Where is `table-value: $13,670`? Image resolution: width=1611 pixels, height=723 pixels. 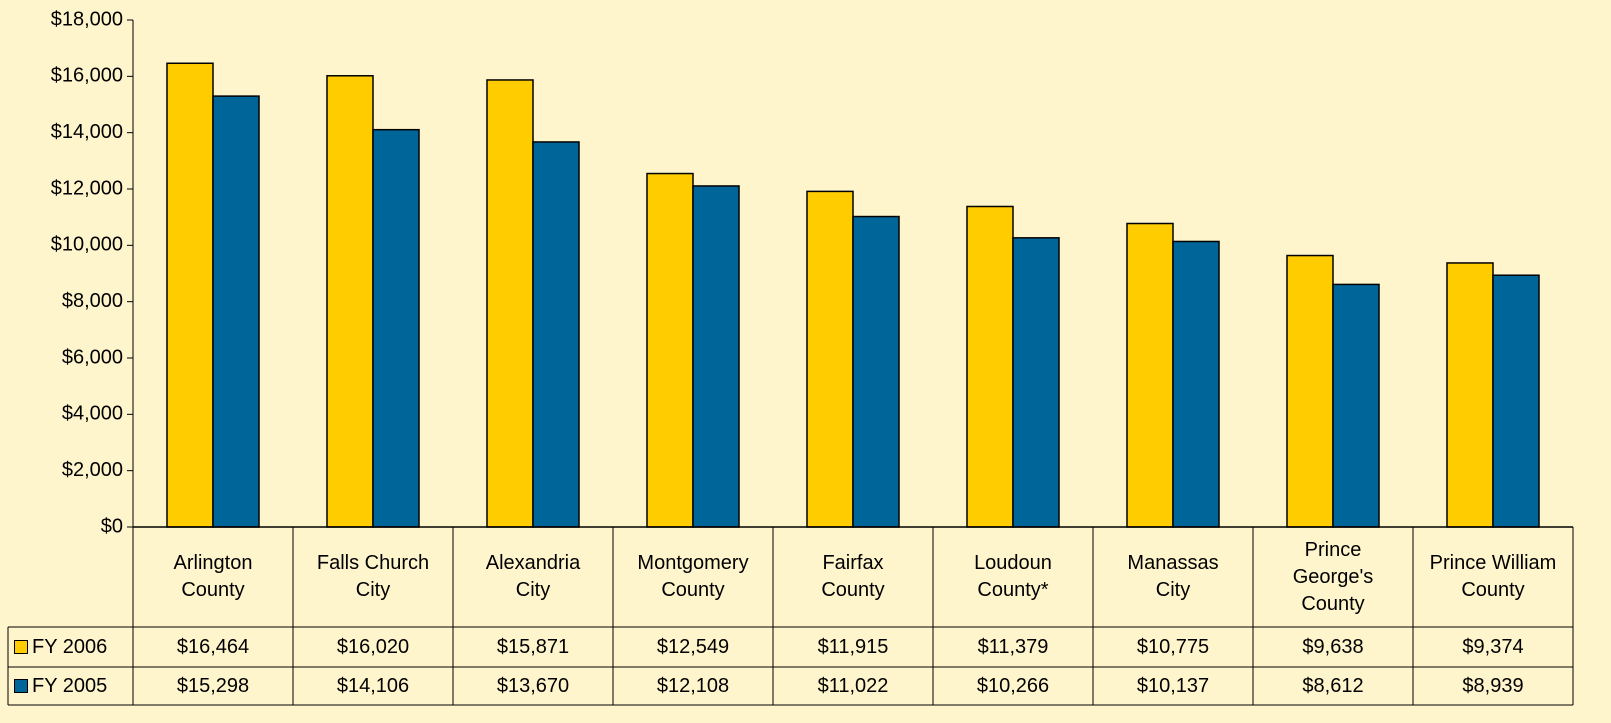 table-value: $13,670 is located at coordinates (533, 685).